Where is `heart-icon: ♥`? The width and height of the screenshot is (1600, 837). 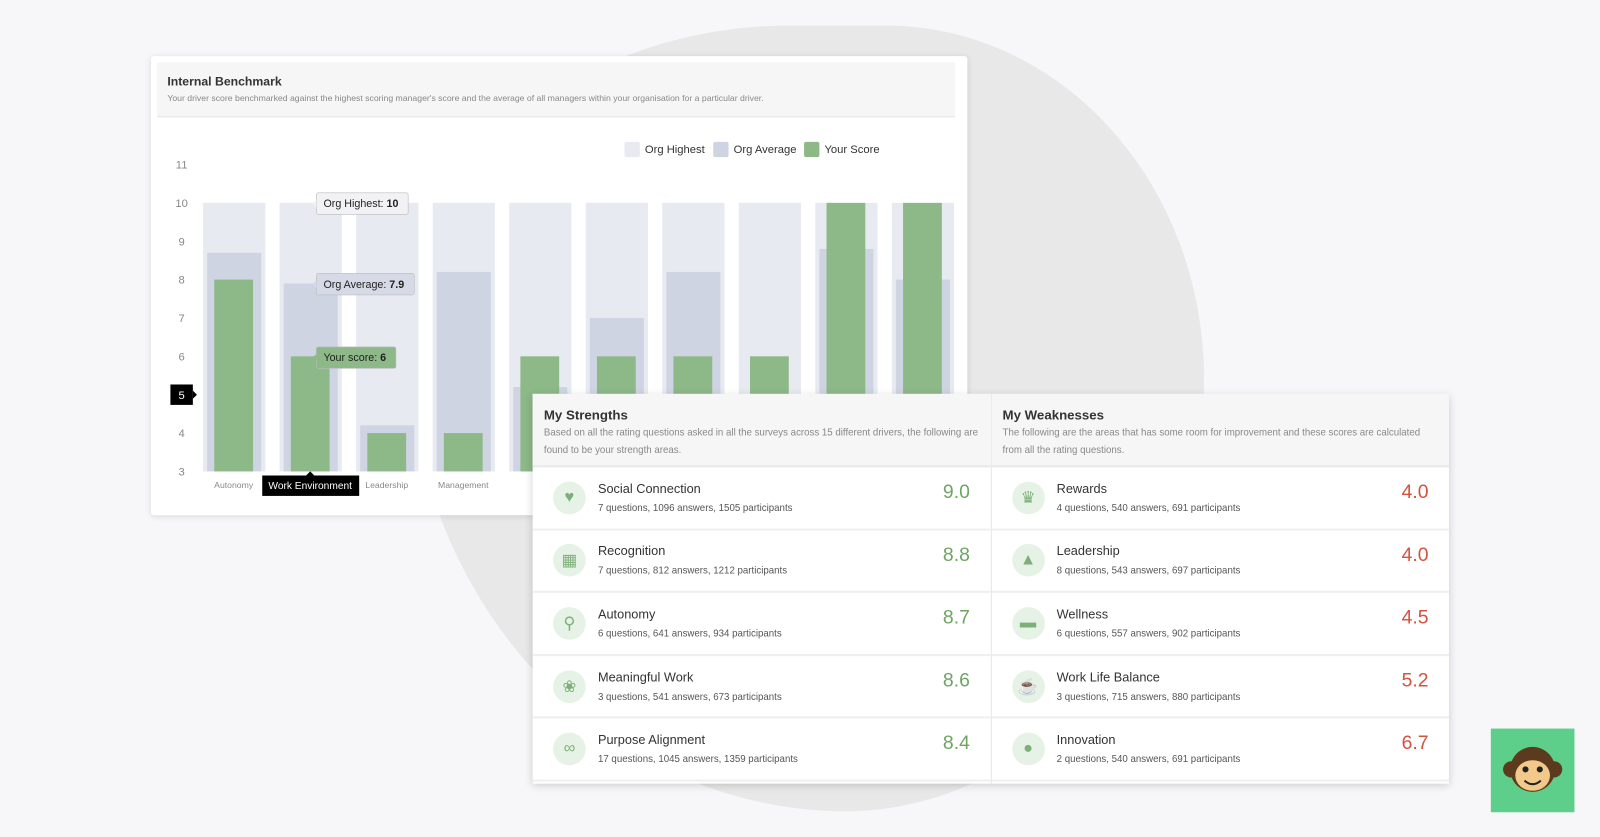
heart-icon: ♥ is located at coordinates (569, 498).